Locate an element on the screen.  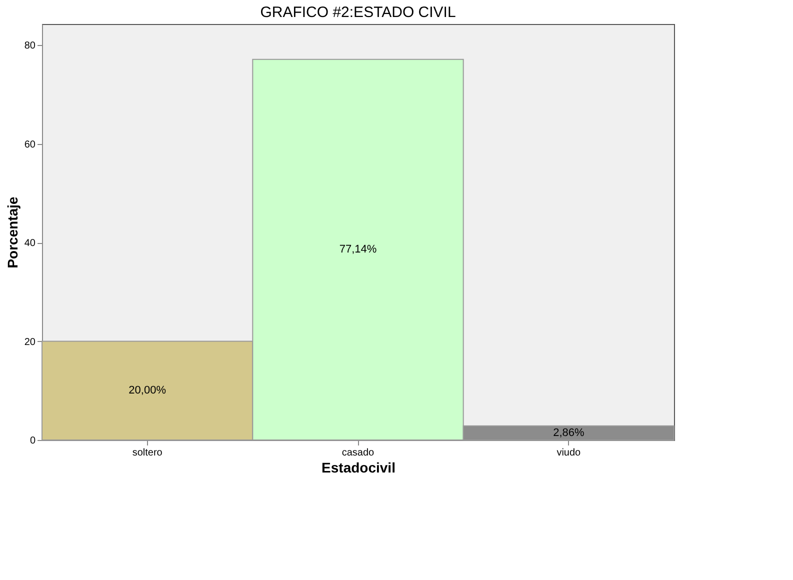
y-tick-label: 40 is located at coordinates (30, 244).